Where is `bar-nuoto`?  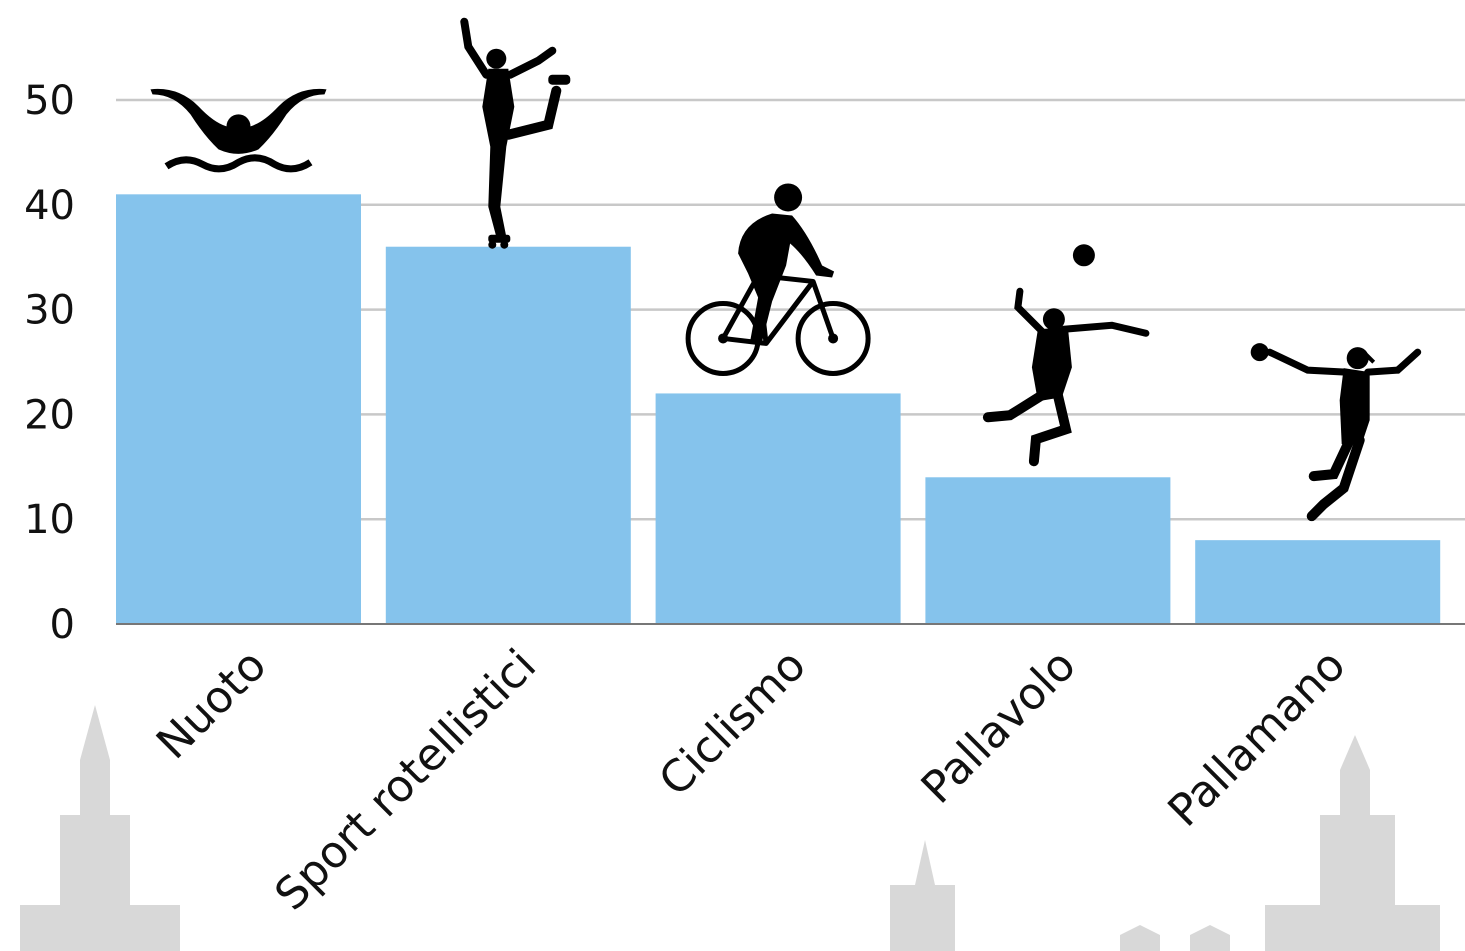 bar-nuoto is located at coordinates (238, 409).